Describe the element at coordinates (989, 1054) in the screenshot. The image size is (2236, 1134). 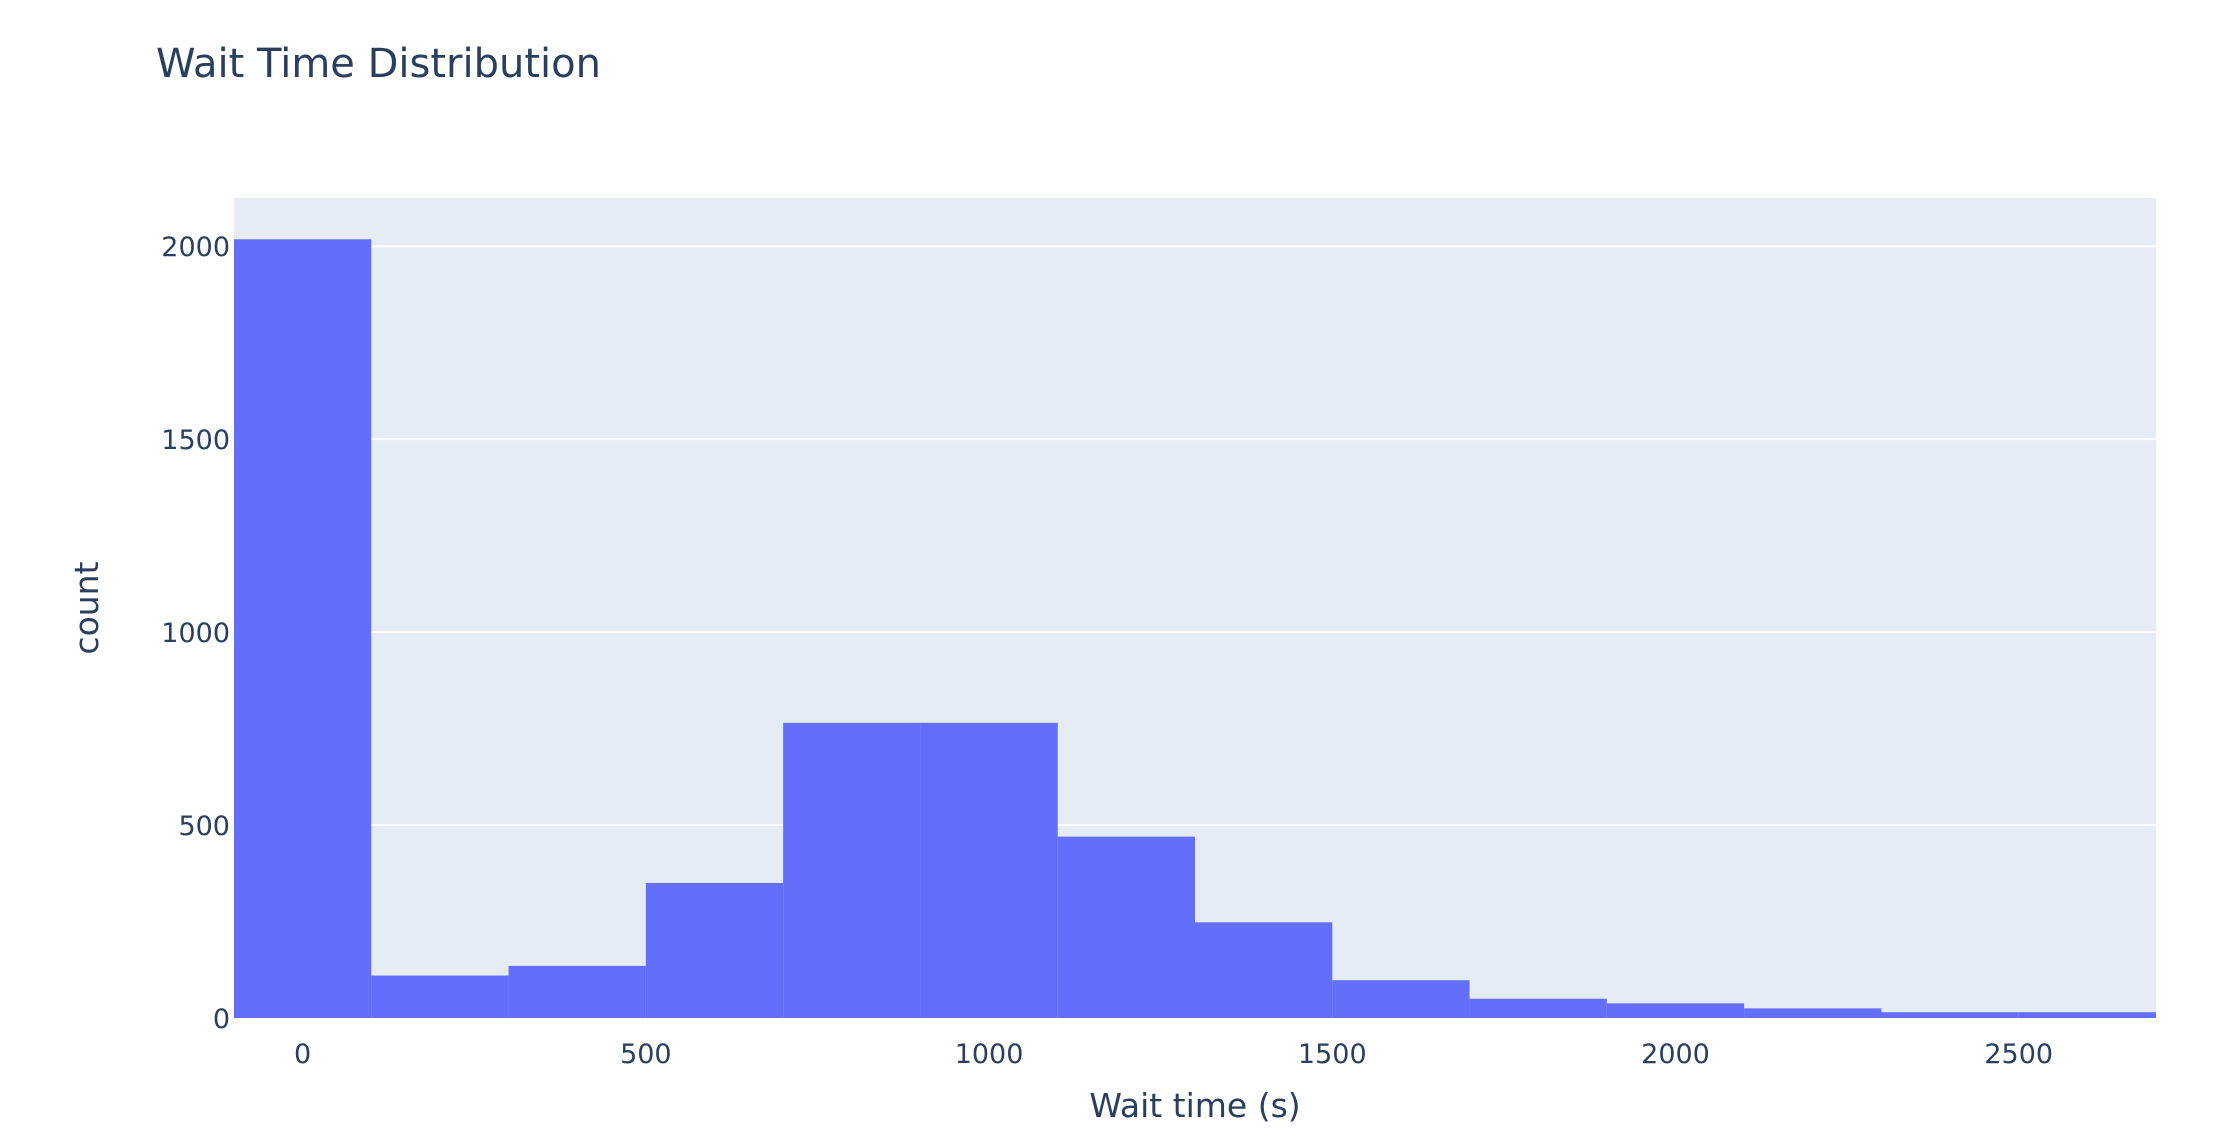
I see `x-tick-label: 1000` at that location.